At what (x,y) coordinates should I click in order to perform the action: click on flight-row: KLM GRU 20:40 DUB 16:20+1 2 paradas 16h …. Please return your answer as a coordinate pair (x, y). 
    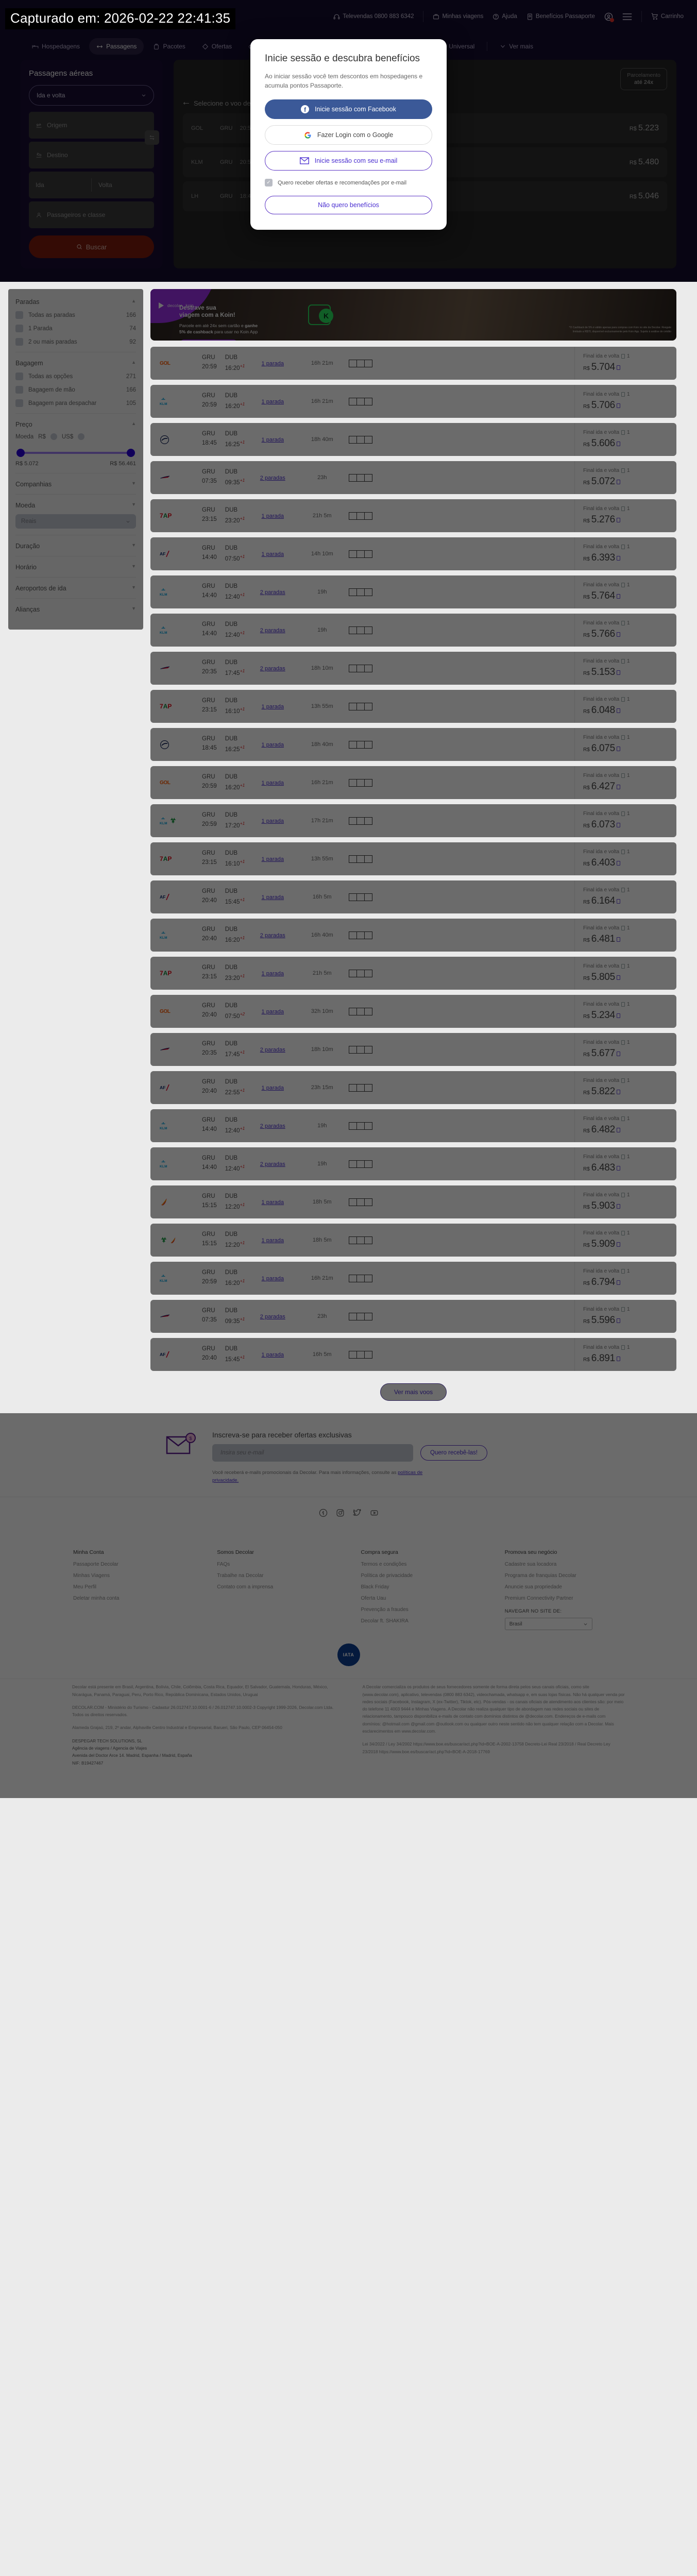
    Looking at the image, I should click on (413, 935).